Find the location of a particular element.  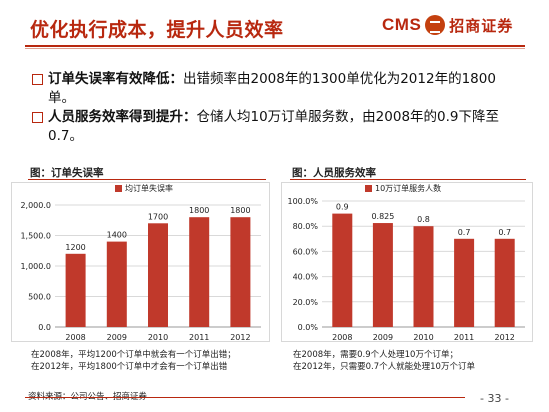

data-label: 1400 is located at coordinates (117, 235).